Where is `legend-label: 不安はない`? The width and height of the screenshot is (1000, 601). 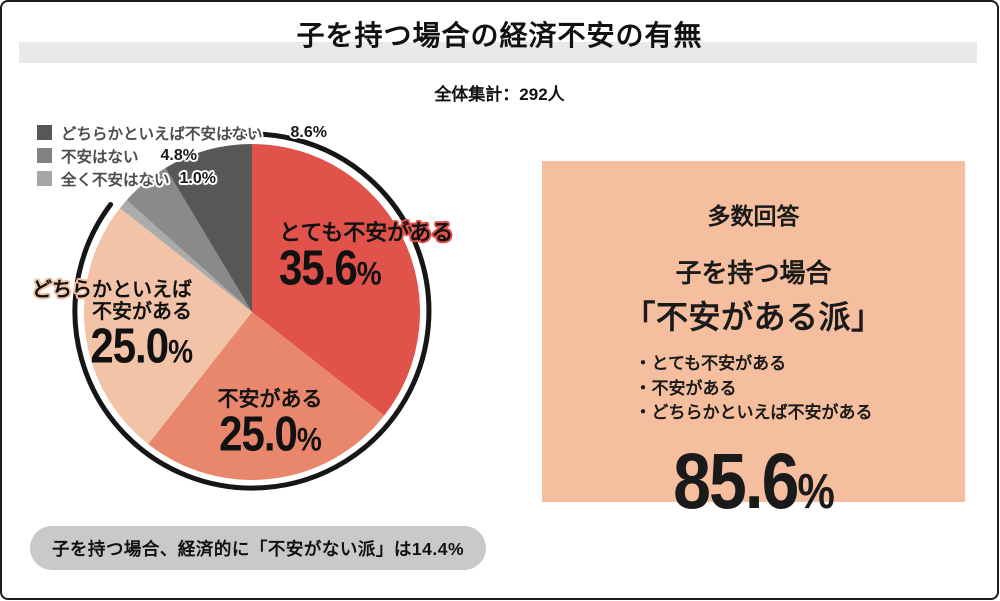
legend-label: 不安はない is located at coordinates (100, 157).